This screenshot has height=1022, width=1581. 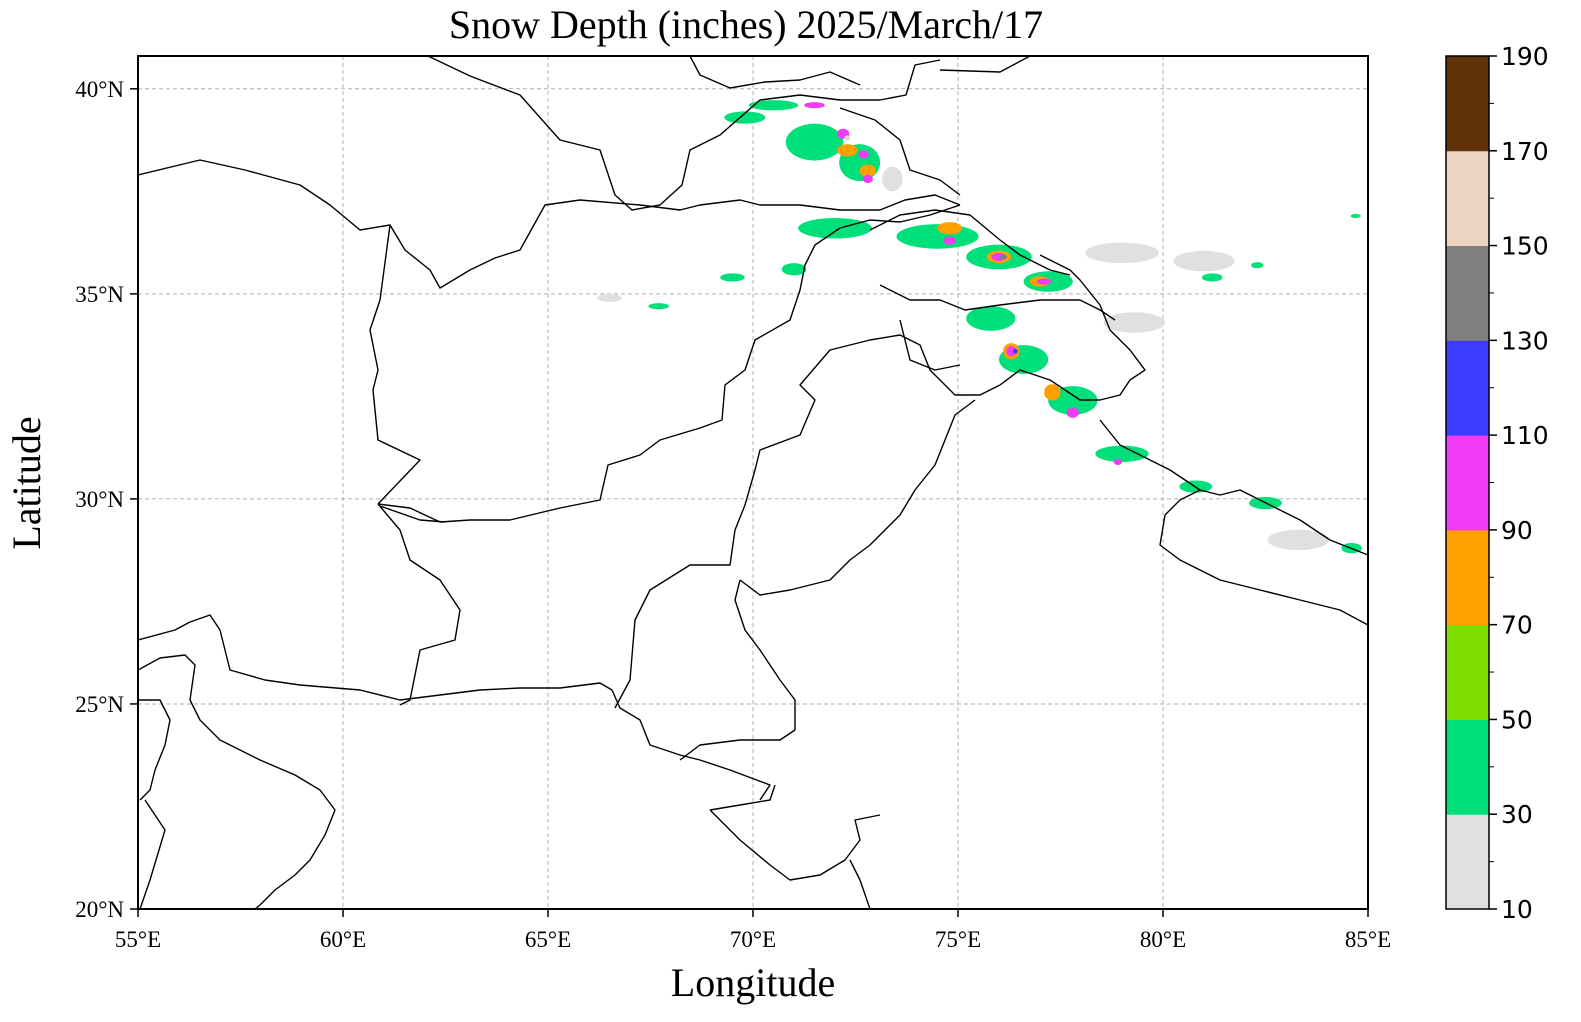 What do you see at coordinates (1525, 435) in the screenshot?
I see `colorbar-tick-label: 110` at bounding box center [1525, 435].